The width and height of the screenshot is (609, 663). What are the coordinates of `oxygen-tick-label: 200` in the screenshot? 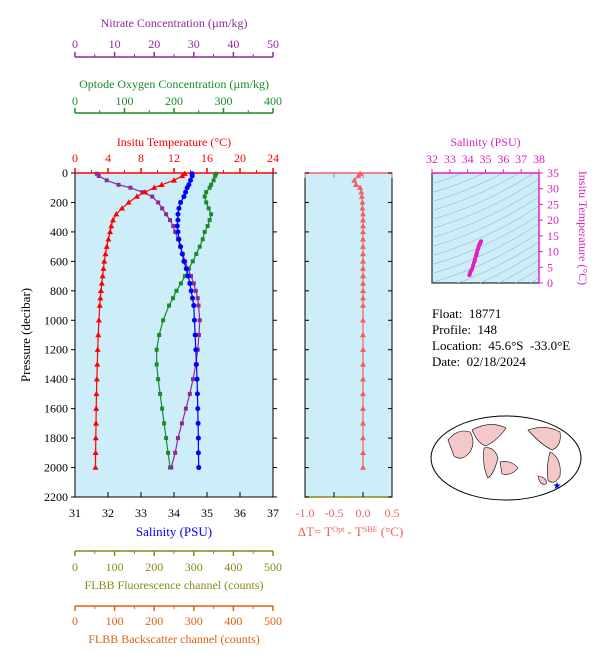 It's located at (174, 101).